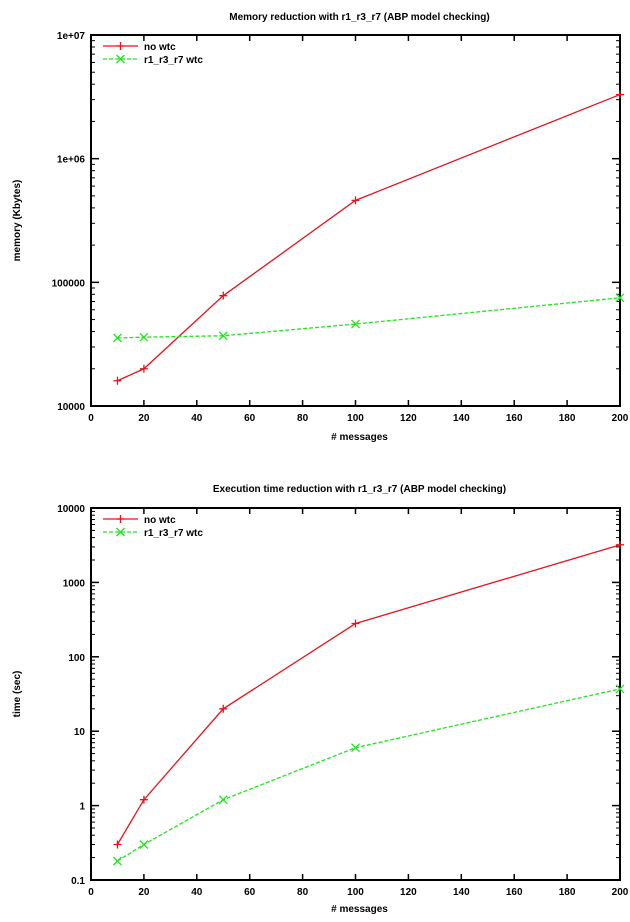 This screenshot has height=922, width=630. I want to click on y-tick-label: 1e+07, so click(71, 36).